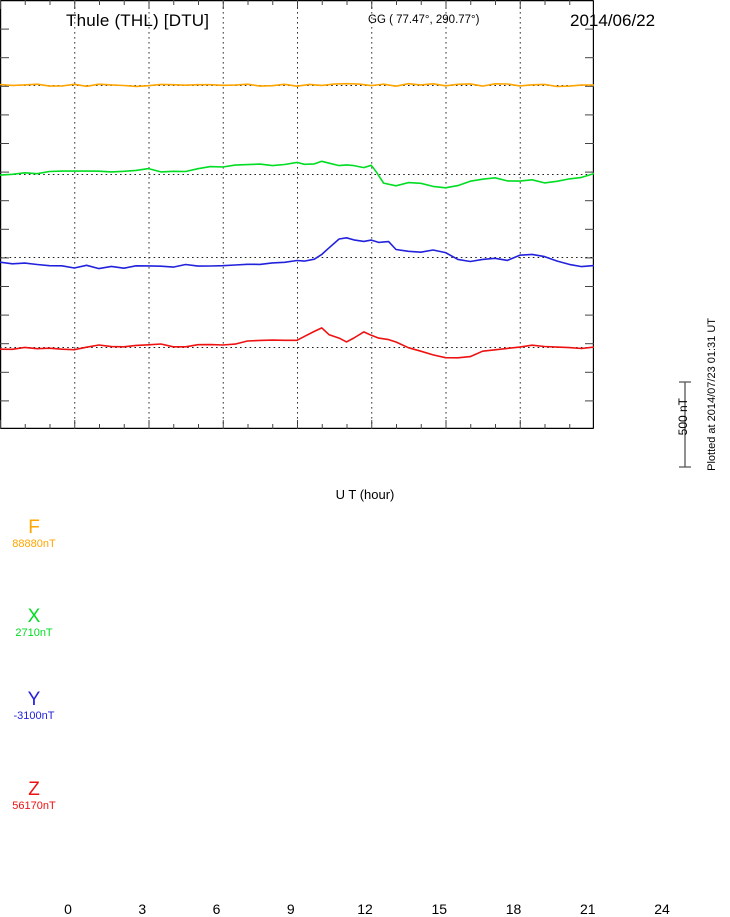 The width and height of the screenshot is (730, 917). Describe the element at coordinates (297, 343) in the screenshot. I see `trace-z` at that location.